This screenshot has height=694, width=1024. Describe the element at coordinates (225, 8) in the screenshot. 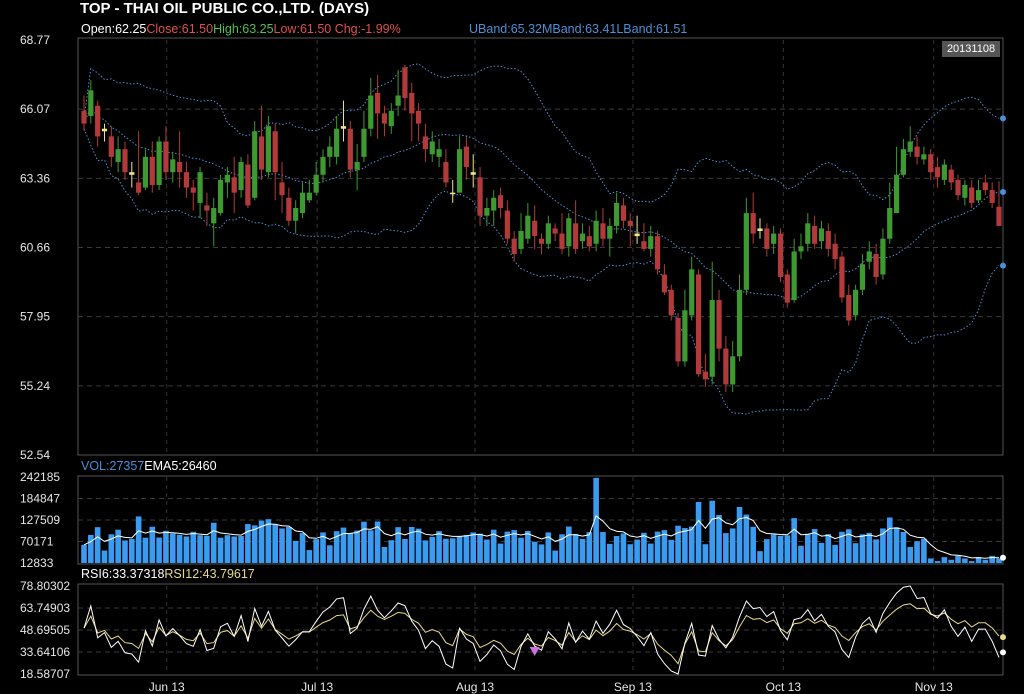

I see `chart-title: TOP - THAI OIL PUBLIC CO.,LTD. (DAYS)` at that location.